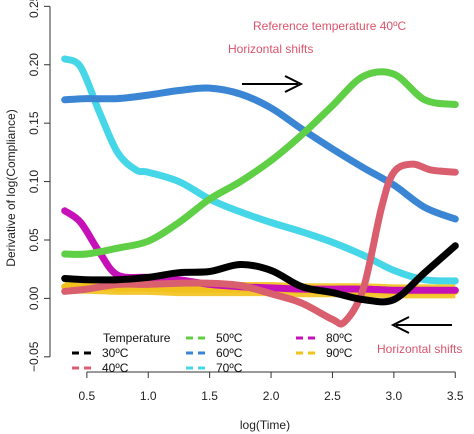 The height and width of the screenshot is (434, 474). Describe the element at coordinates (394, 396) in the screenshot. I see `x-tick-label: 3.0` at that location.